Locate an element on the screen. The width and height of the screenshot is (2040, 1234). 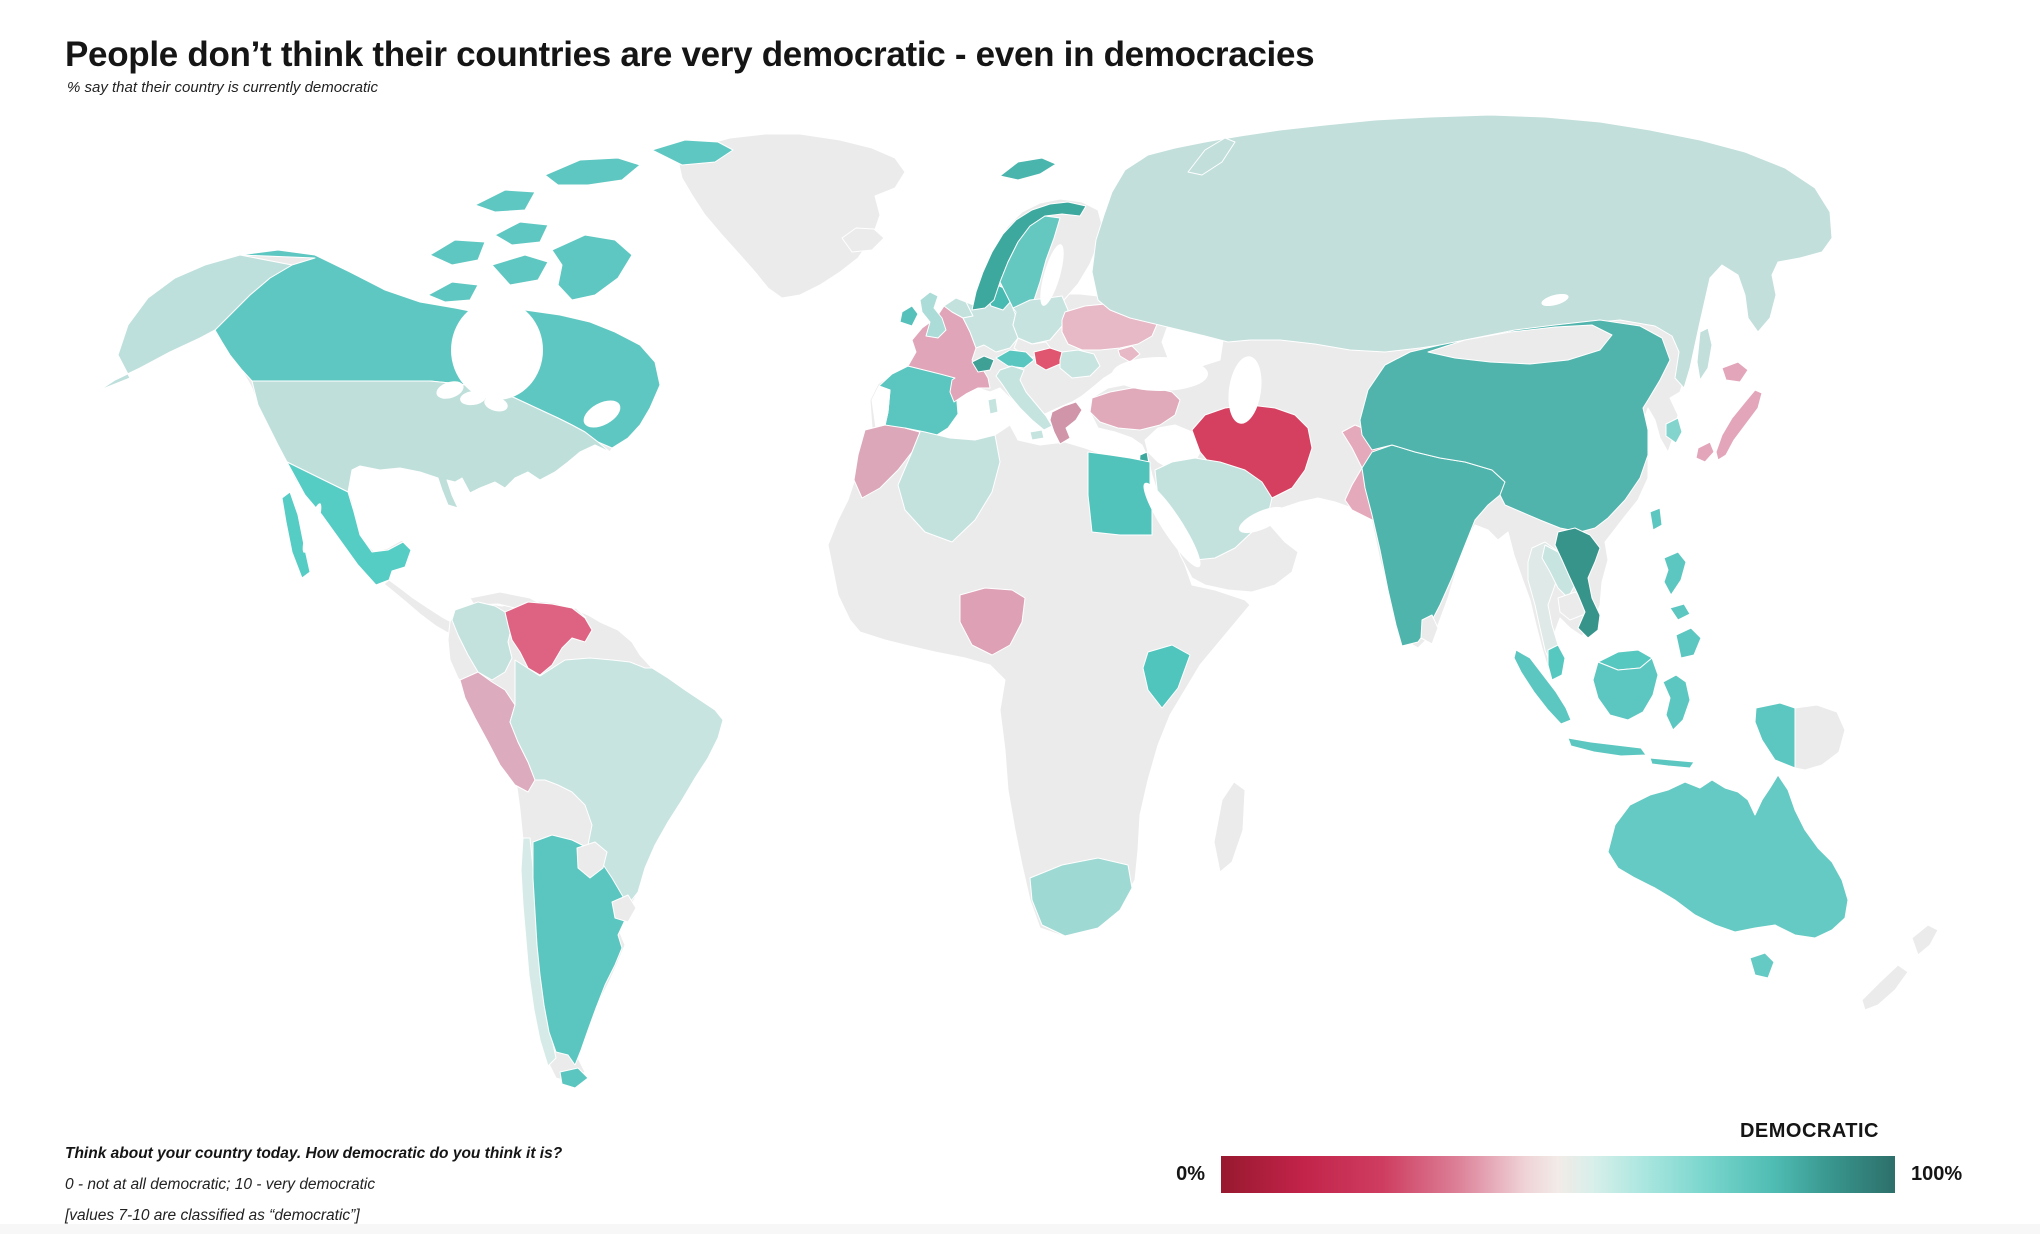
country-turkey is located at coordinates (1135, 409).